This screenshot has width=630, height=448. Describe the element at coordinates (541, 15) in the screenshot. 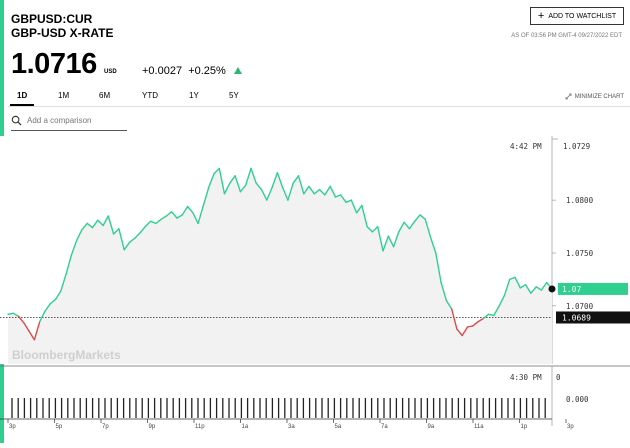

I see `plus-icon: +` at that location.